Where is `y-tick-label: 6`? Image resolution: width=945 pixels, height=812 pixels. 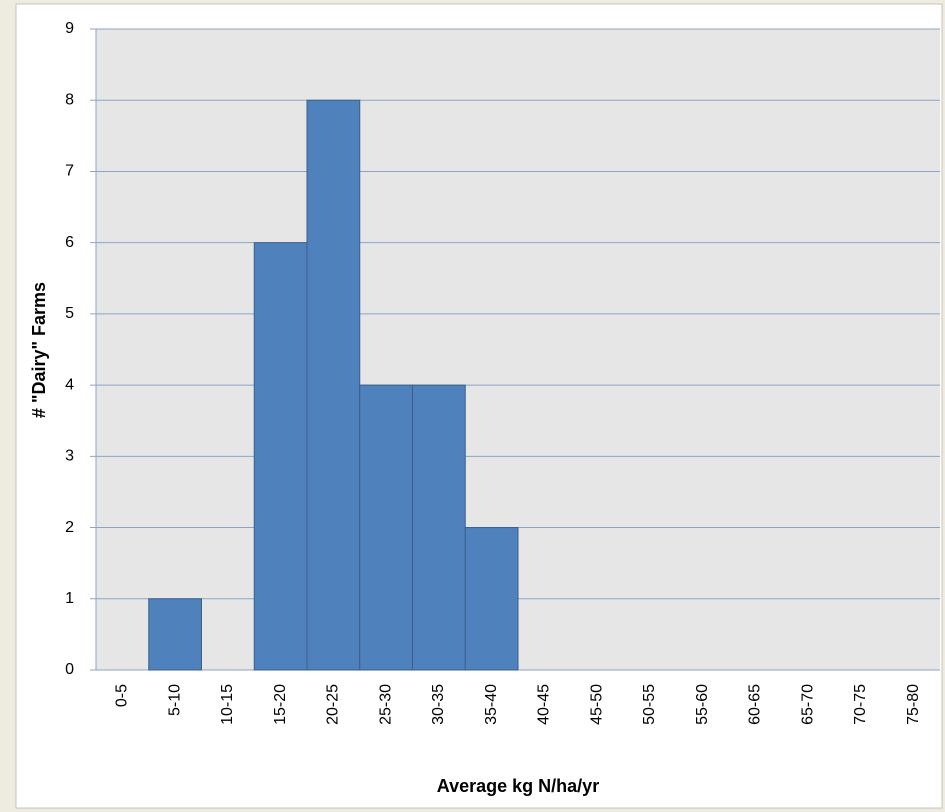
y-tick-label: 6 is located at coordinates (69, 242).